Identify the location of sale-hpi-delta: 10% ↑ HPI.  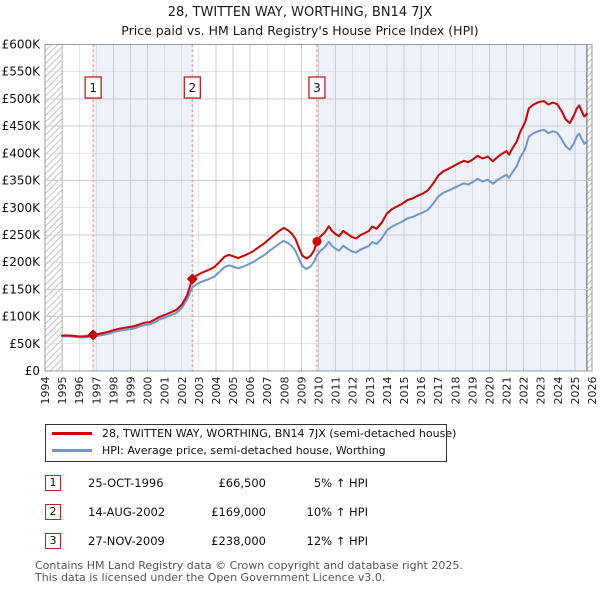
(337, 512).